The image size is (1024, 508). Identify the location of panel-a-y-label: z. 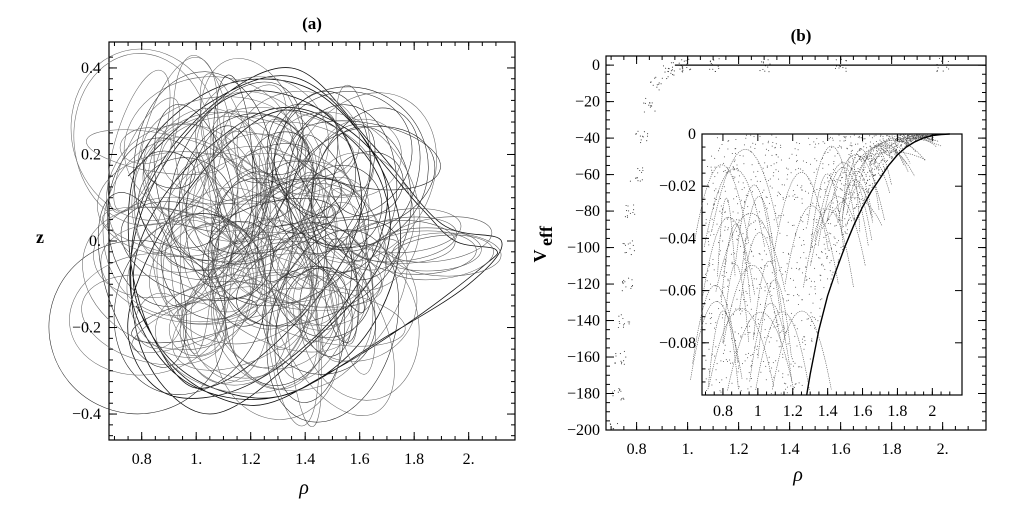
(40, 237).